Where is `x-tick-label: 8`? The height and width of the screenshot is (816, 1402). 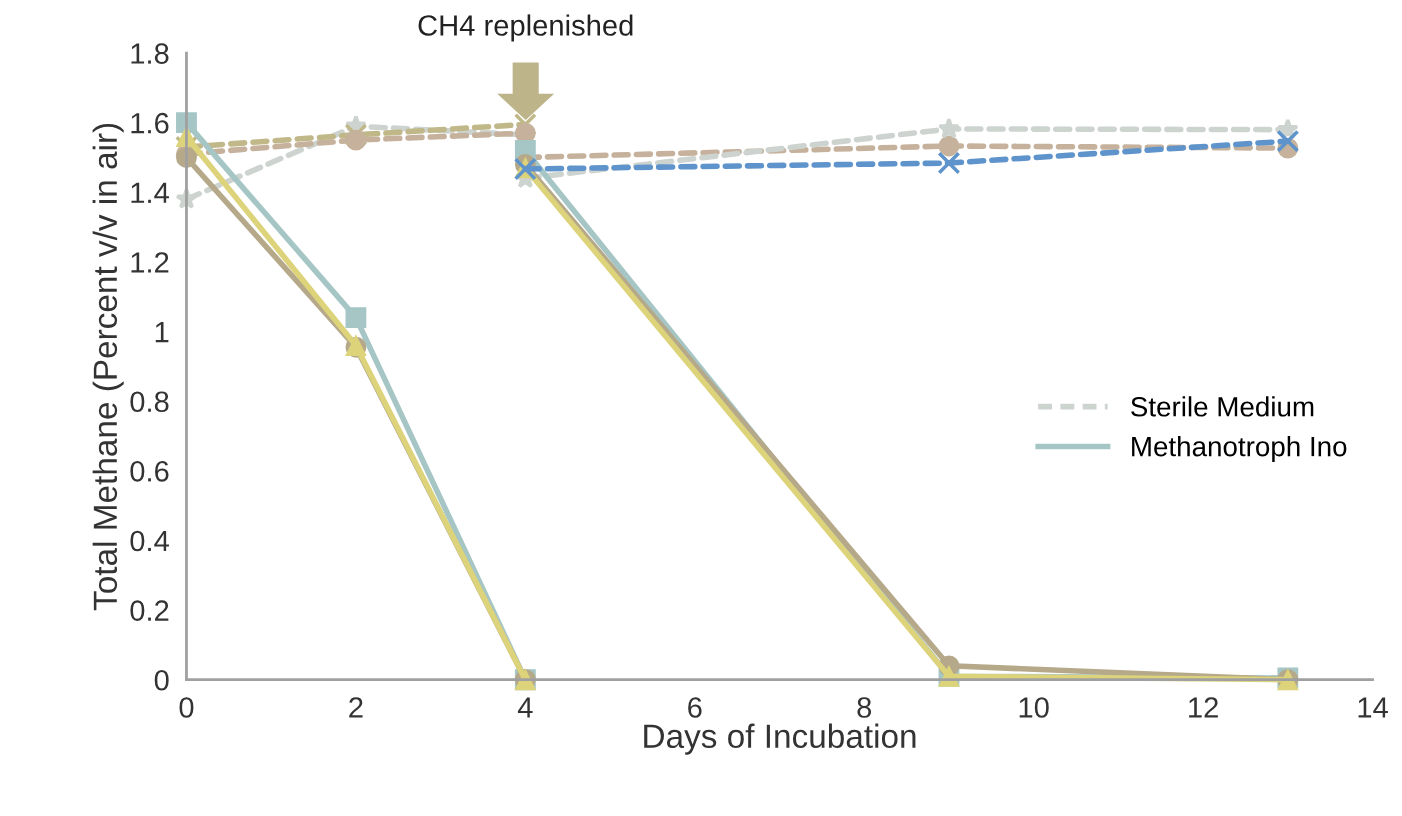 x-tick-label: 8 is located at coordinates (864, 707).